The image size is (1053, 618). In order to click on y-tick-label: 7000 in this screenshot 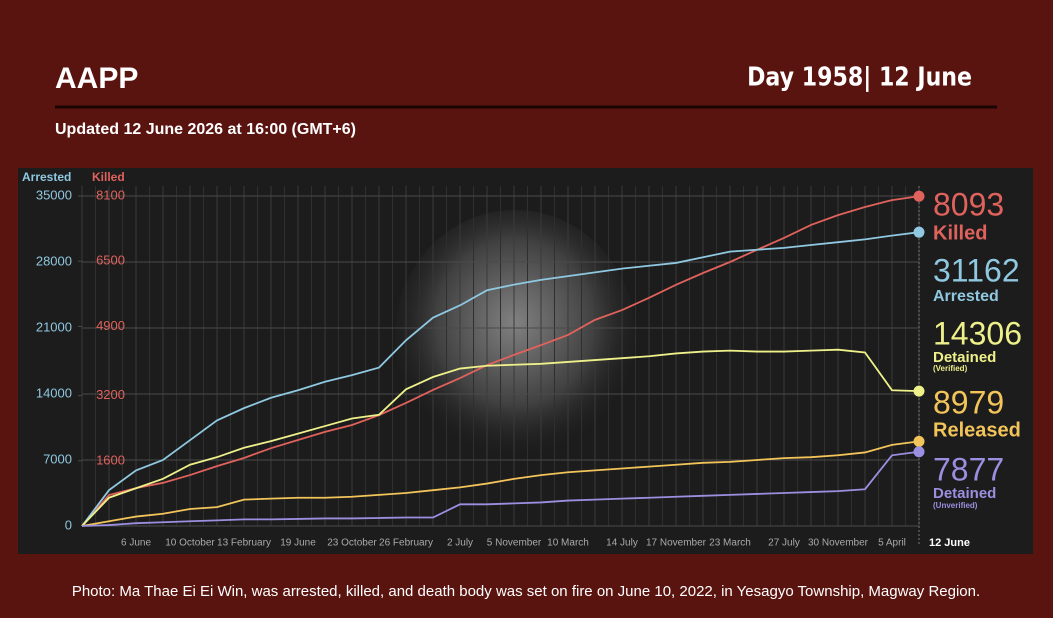, I will do `click(57, 458)`.